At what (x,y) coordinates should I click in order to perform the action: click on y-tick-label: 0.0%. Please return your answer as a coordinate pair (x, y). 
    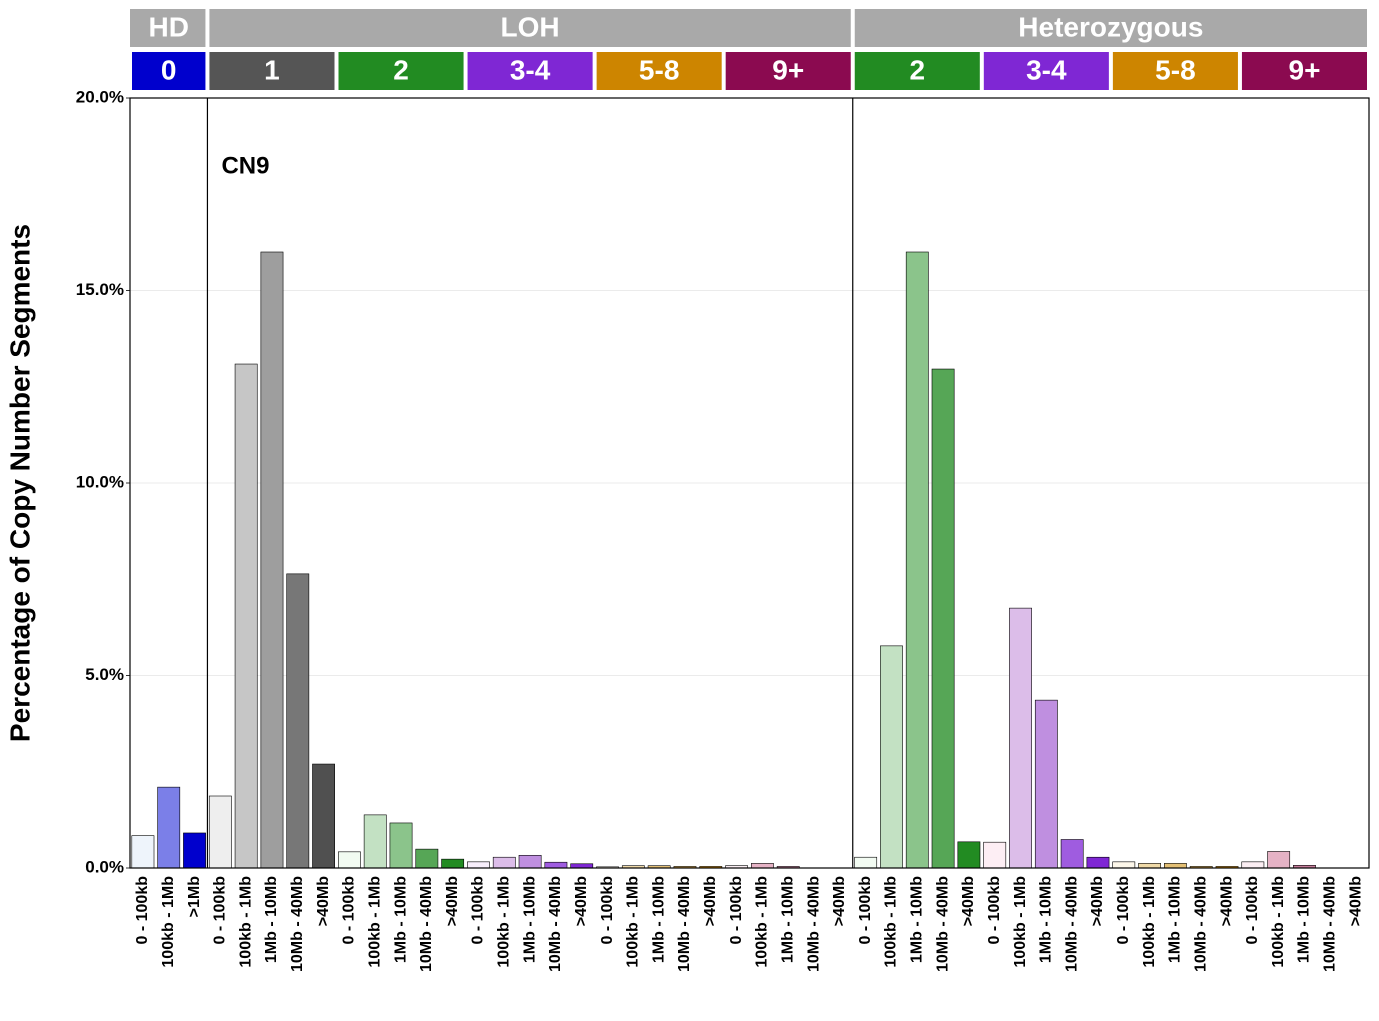
    Looking at the image, I should click on (104, 866).